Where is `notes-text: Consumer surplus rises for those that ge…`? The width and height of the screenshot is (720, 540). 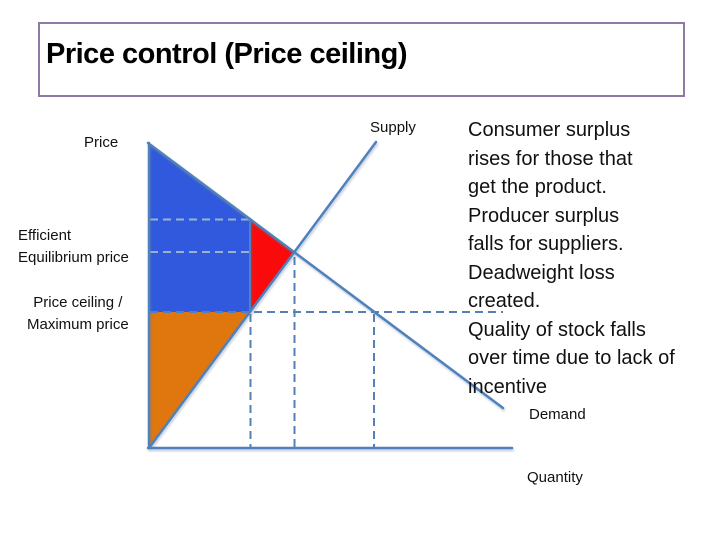 notes-text: Consumer surplus rises for those that ge… is located at coordinates (571, 258).